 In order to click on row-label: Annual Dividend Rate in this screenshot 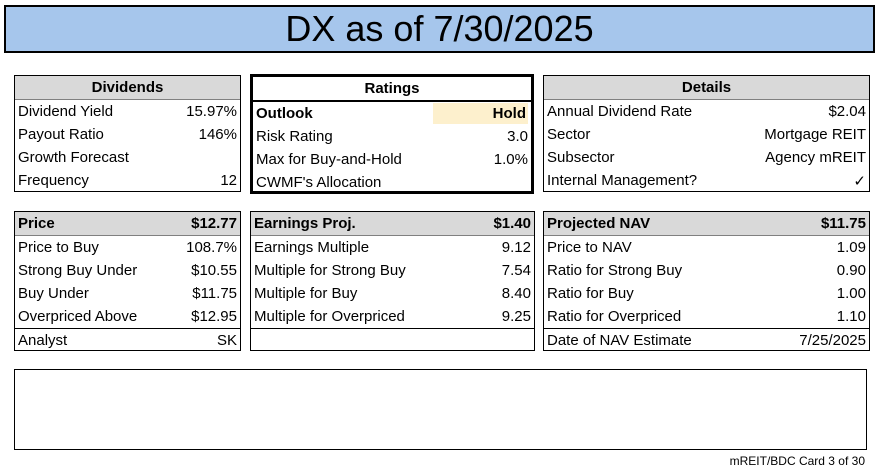, I will do `click(620, 111)`.